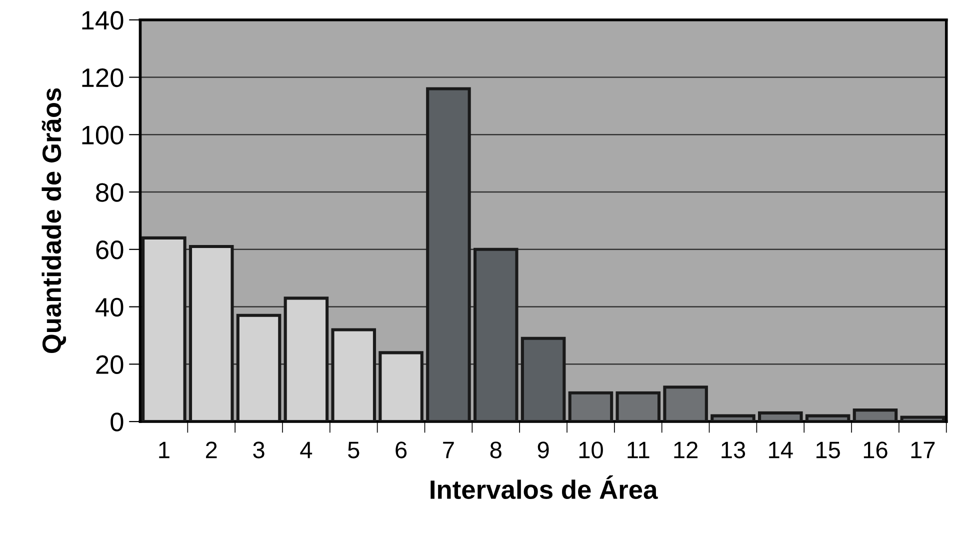  I want to click on y-tick-label: 60, so click(110, 250).